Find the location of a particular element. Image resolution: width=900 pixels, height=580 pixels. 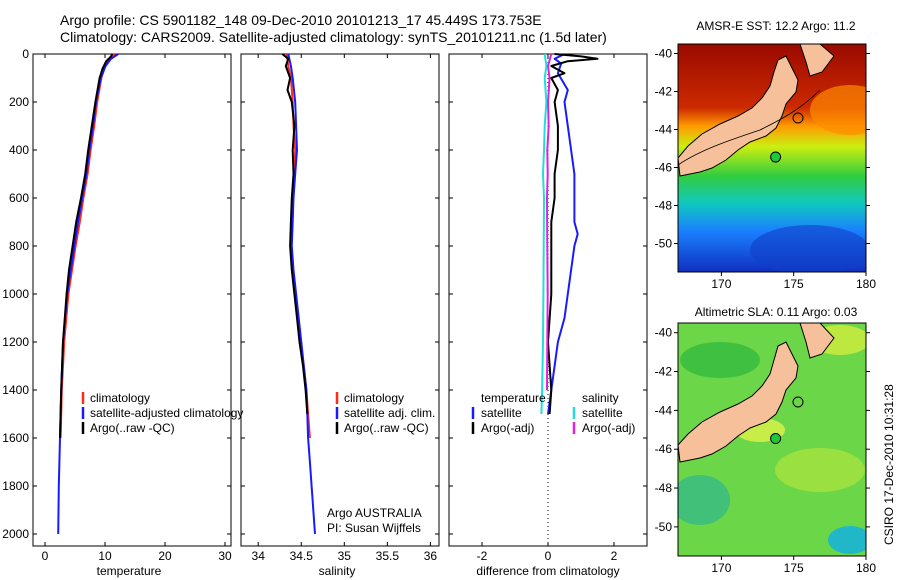

temperature-lines is located at coordinates (88, 294).